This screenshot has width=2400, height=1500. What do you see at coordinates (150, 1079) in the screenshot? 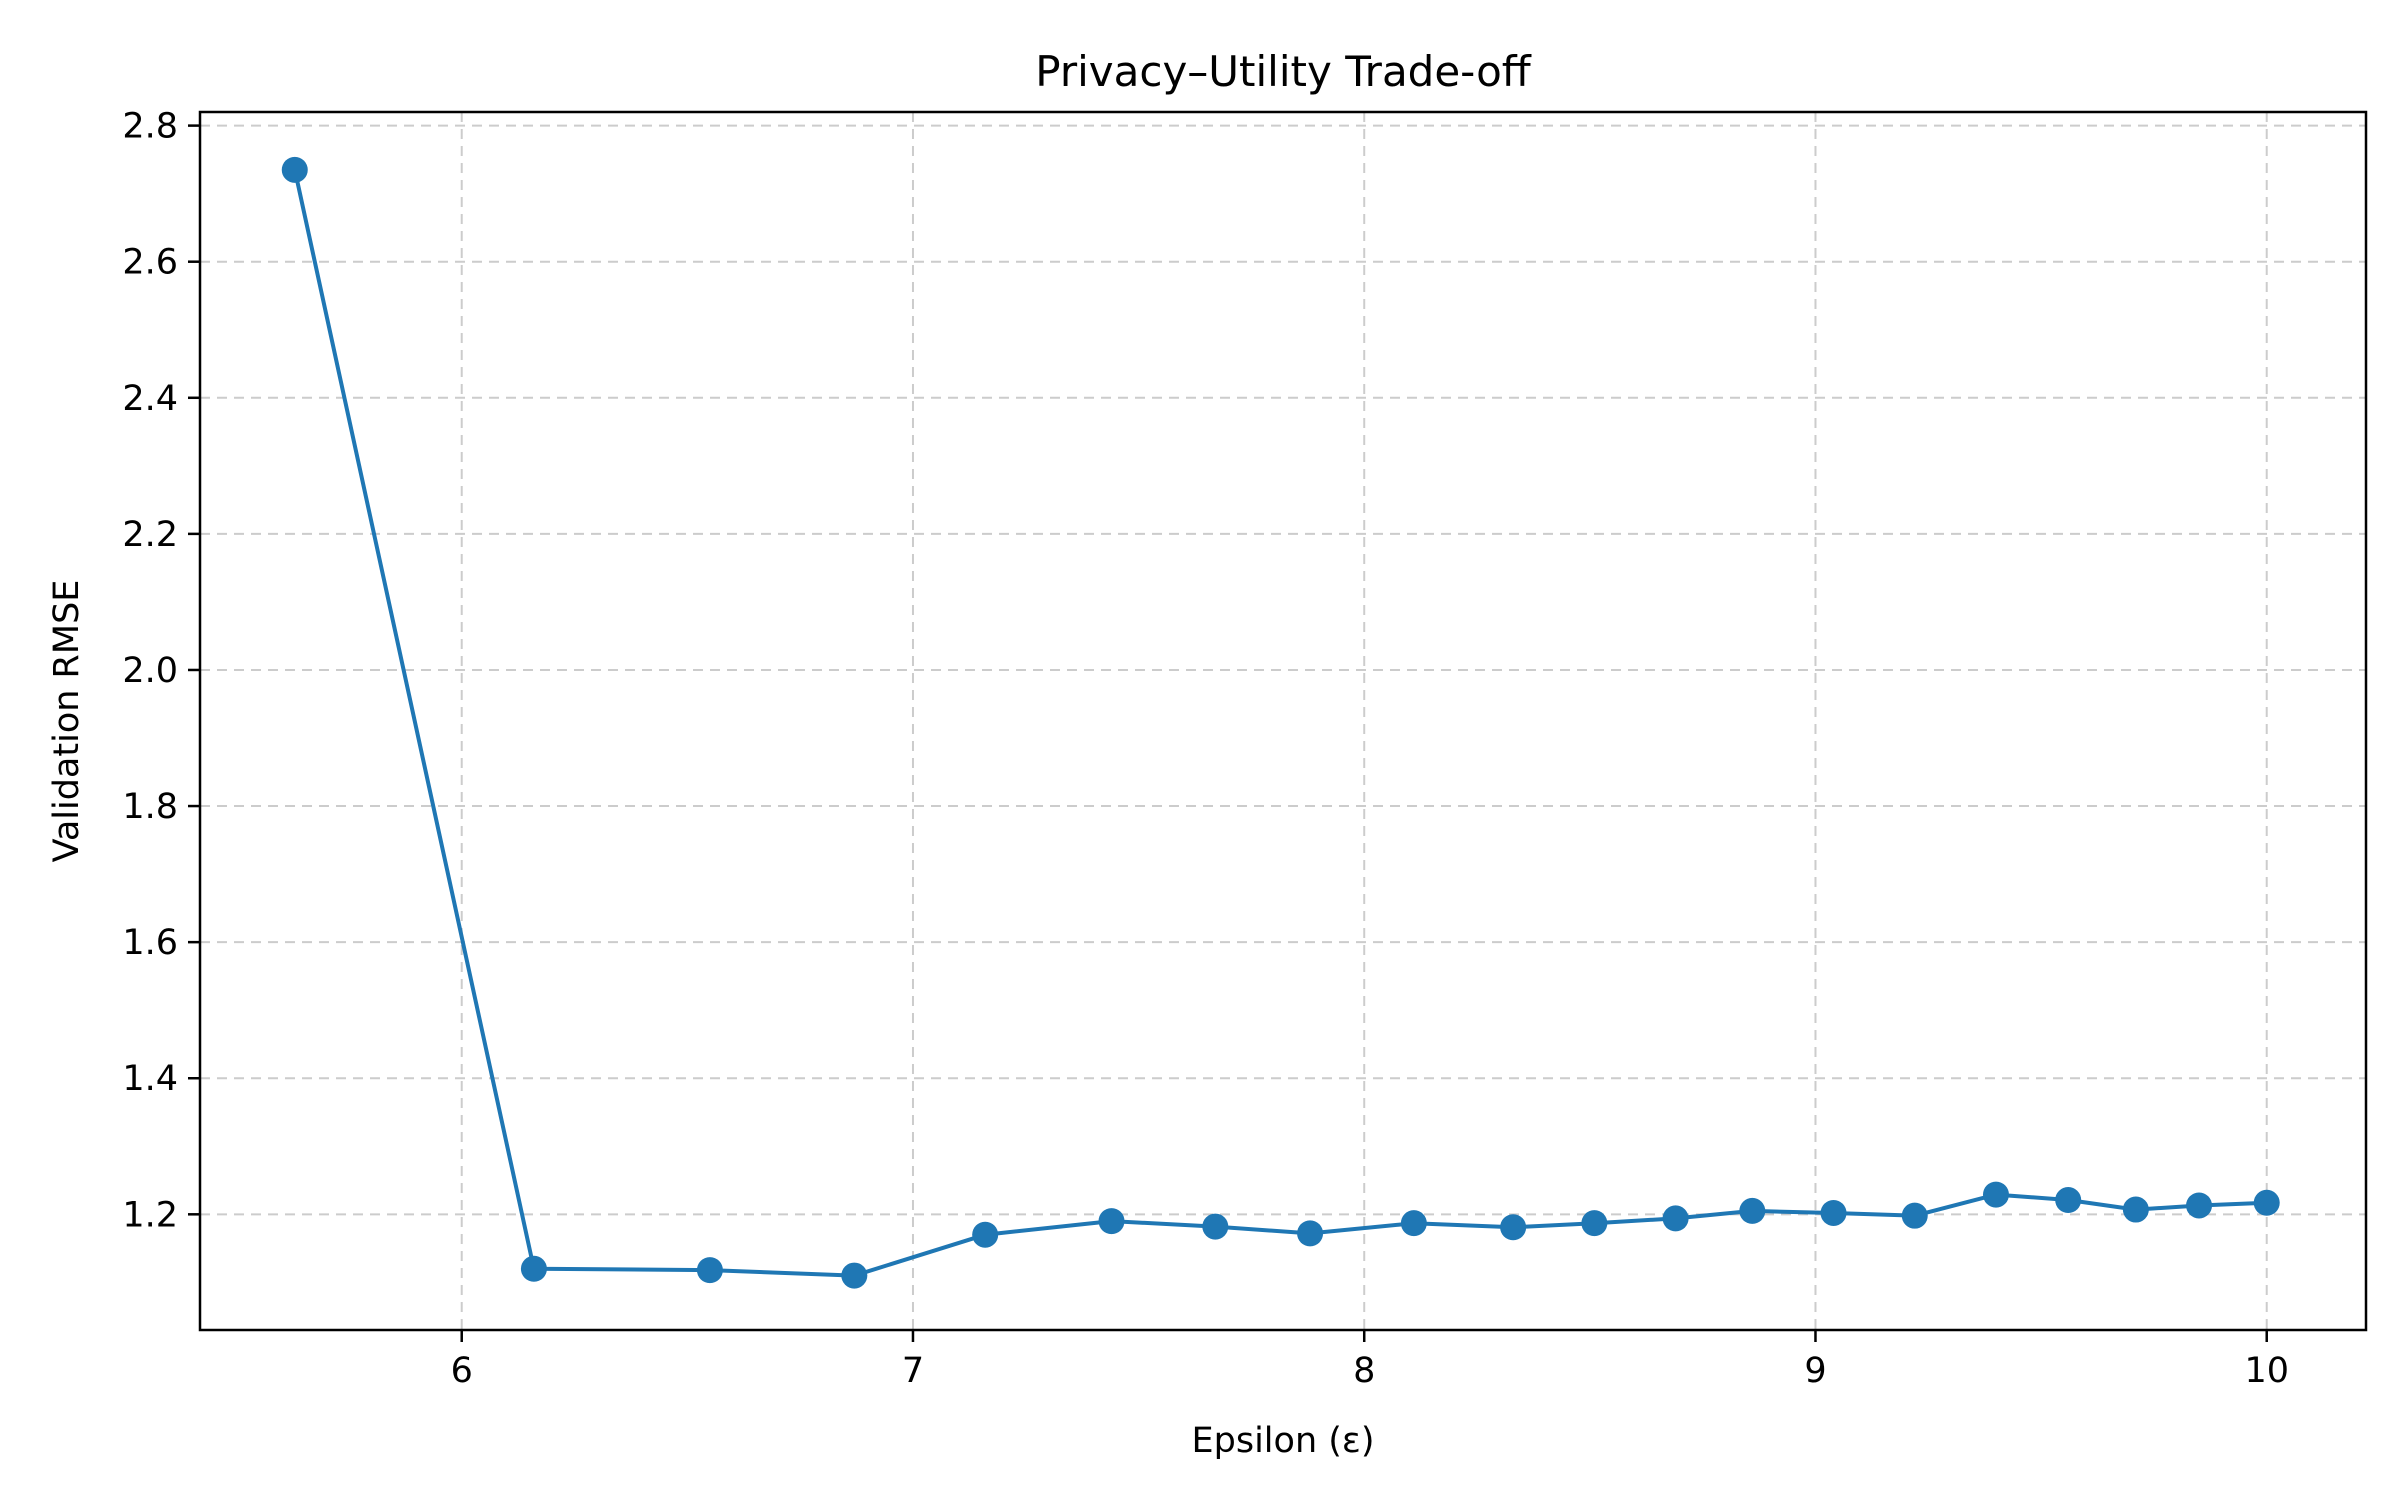
I see `y-tick-label: 1.4` at bounding box center [150, 1079].